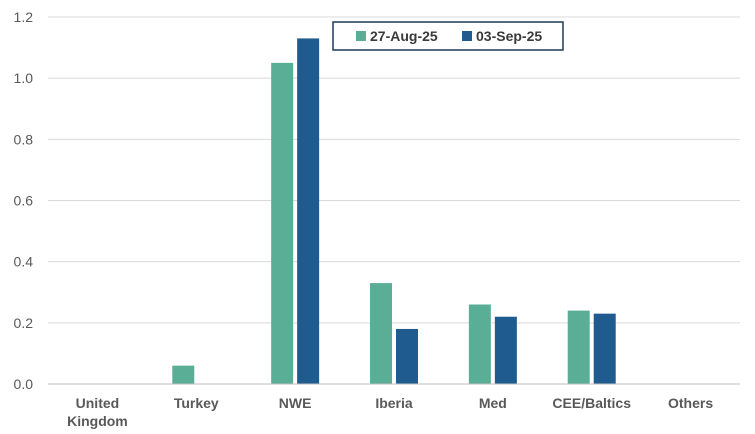 This screenshot has width=755, height=434. I want to click on y-tick-label: 0.2, so click(24, 323).